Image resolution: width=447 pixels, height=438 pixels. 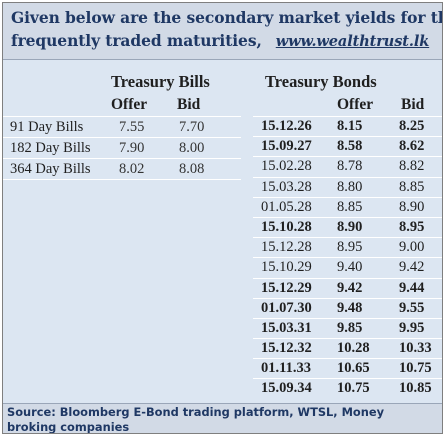 I want to click on bill-row: 182 Day Bills 7.90 8.00, so click(x=122, y=147).